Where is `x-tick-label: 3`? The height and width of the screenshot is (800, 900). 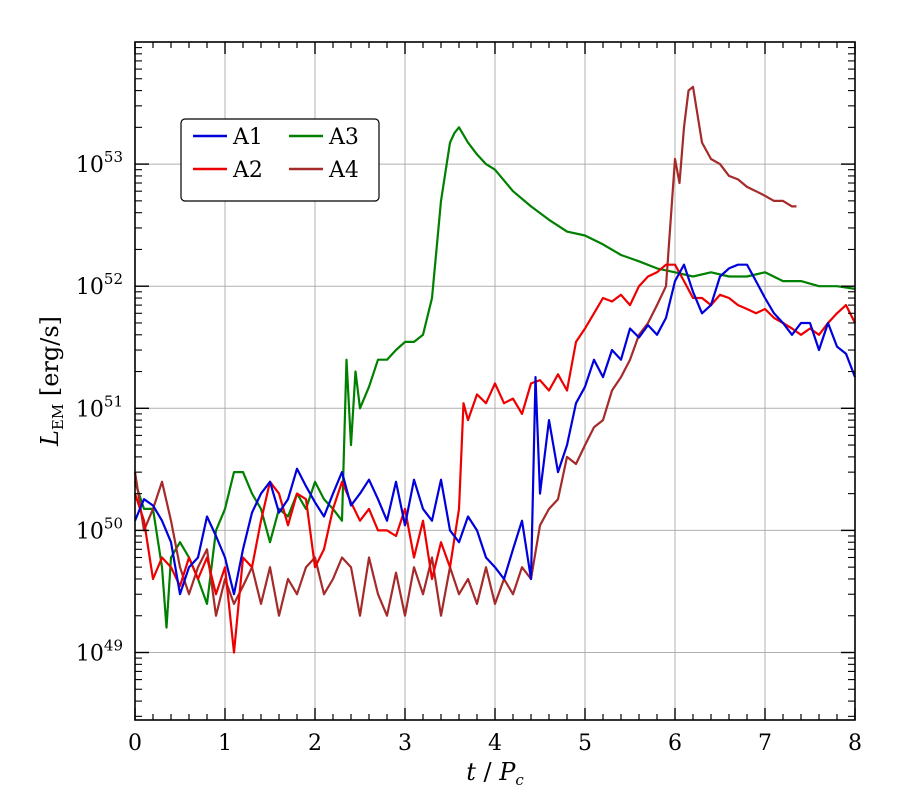
x-tick-label: 3 is located at coordinates (405, 743).